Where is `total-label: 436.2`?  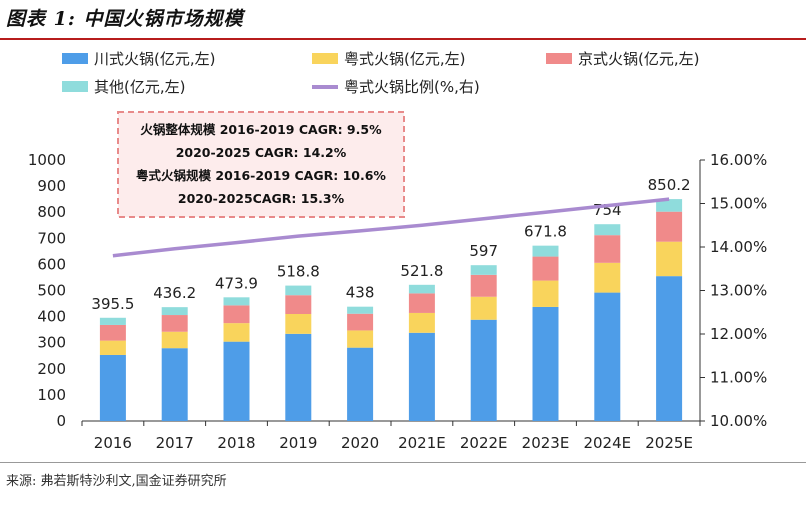
total-label: 436.2 is located at coordinates (174, 293).